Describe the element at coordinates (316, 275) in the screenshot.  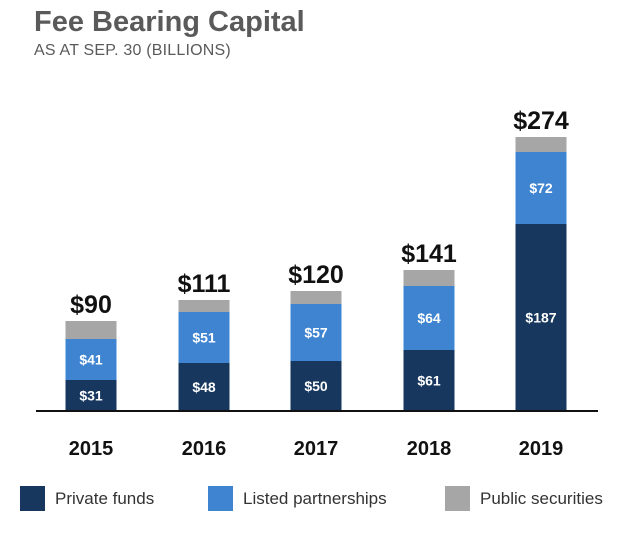
I see `total-label-2017: $120` at that location.